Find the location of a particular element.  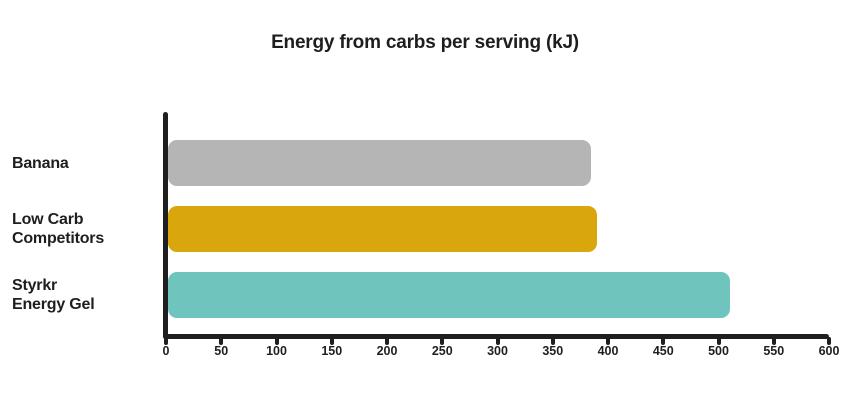

x-axis-tick-label-100: 100 is located at coordinates (276, 351).